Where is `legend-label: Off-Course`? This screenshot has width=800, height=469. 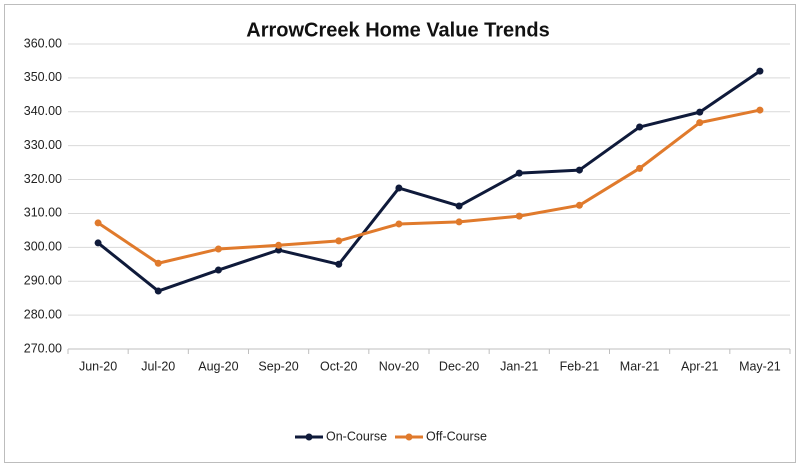
legend-label: Off-Course is located at coordinates (456, 436).